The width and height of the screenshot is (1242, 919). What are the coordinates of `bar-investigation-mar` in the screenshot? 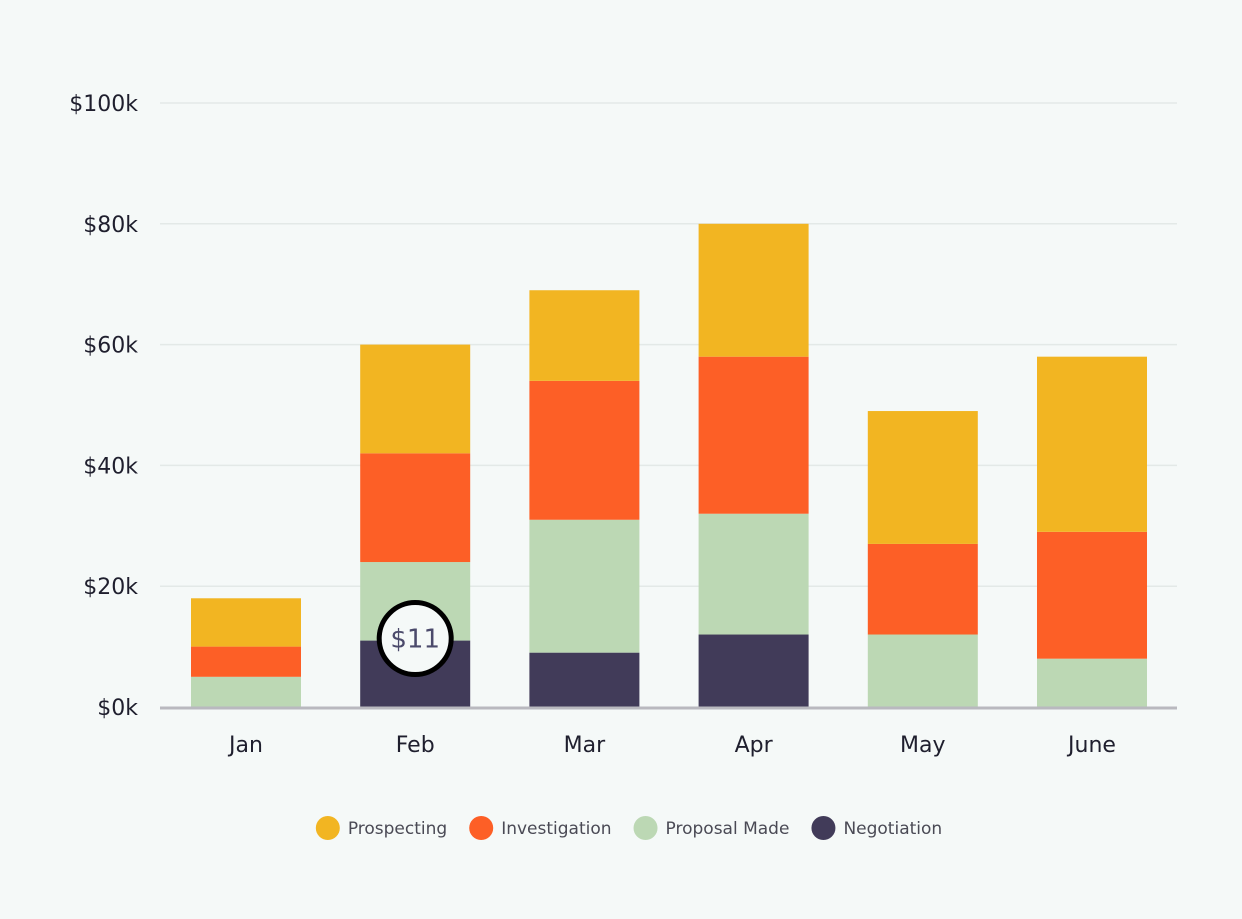 It's located at (584, 450).